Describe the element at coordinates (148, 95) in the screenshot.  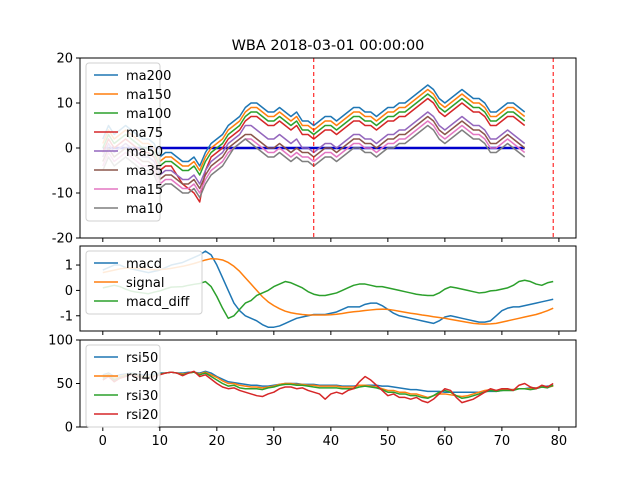
I see `legend-label-ma150: ma150` at that location.